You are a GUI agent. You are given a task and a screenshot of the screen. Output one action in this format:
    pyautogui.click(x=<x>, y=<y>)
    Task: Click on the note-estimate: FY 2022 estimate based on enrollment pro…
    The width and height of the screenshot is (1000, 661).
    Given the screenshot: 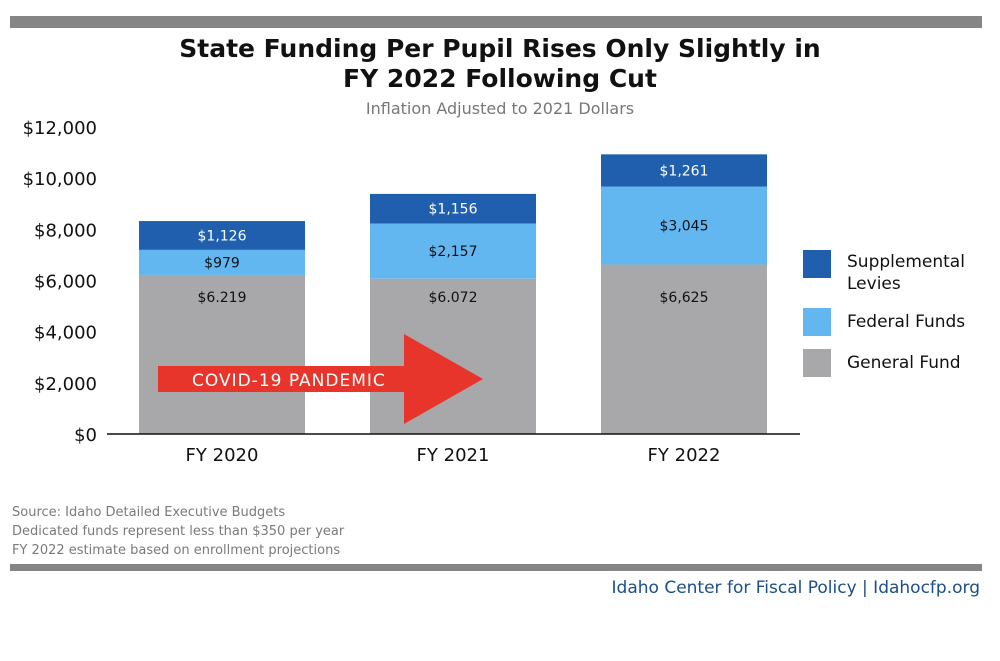 What is the action you would take?
    pyautogui.click(x=176, y=550)
    